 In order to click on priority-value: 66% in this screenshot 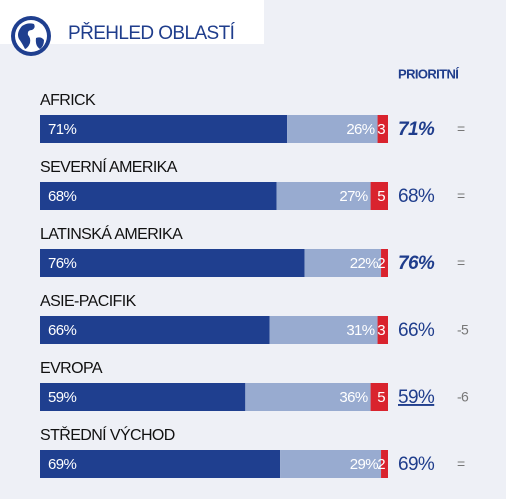, I will do `click(416, 330)`.